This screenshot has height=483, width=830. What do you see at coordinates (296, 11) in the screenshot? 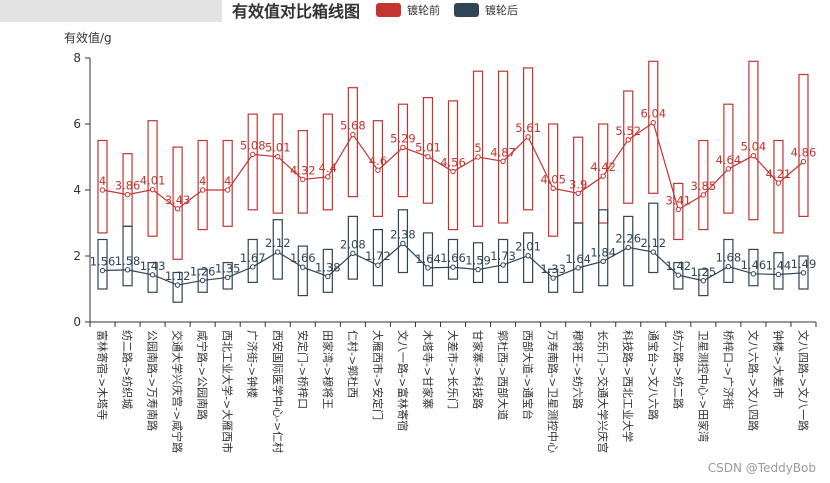
I see `chart-title: 有效值对比箱线图` at bounding box center [296, 11].